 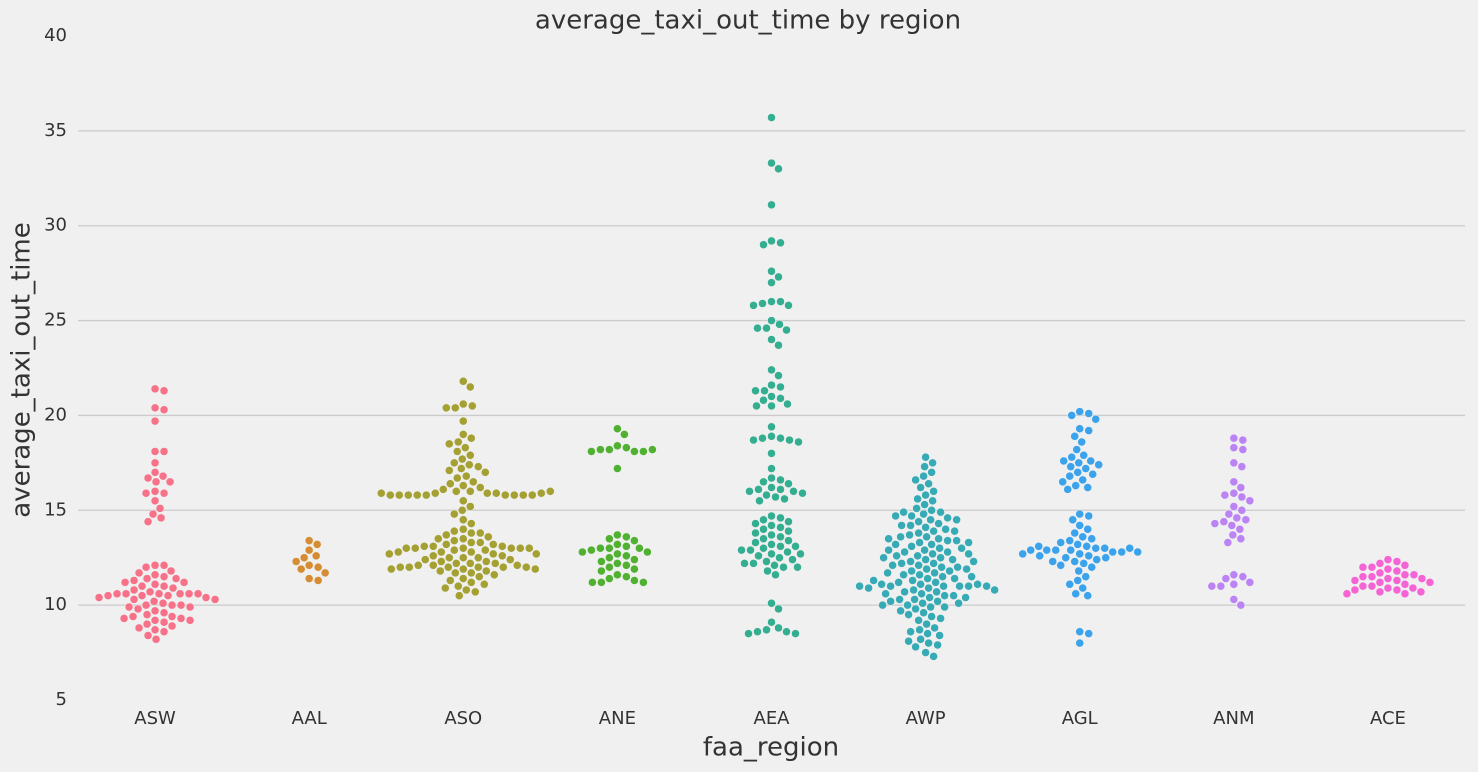 What do you see at coordinates (55, 225) in the screenshot?
I see `y-tick-label: 30` at bounding box center [55, 225].